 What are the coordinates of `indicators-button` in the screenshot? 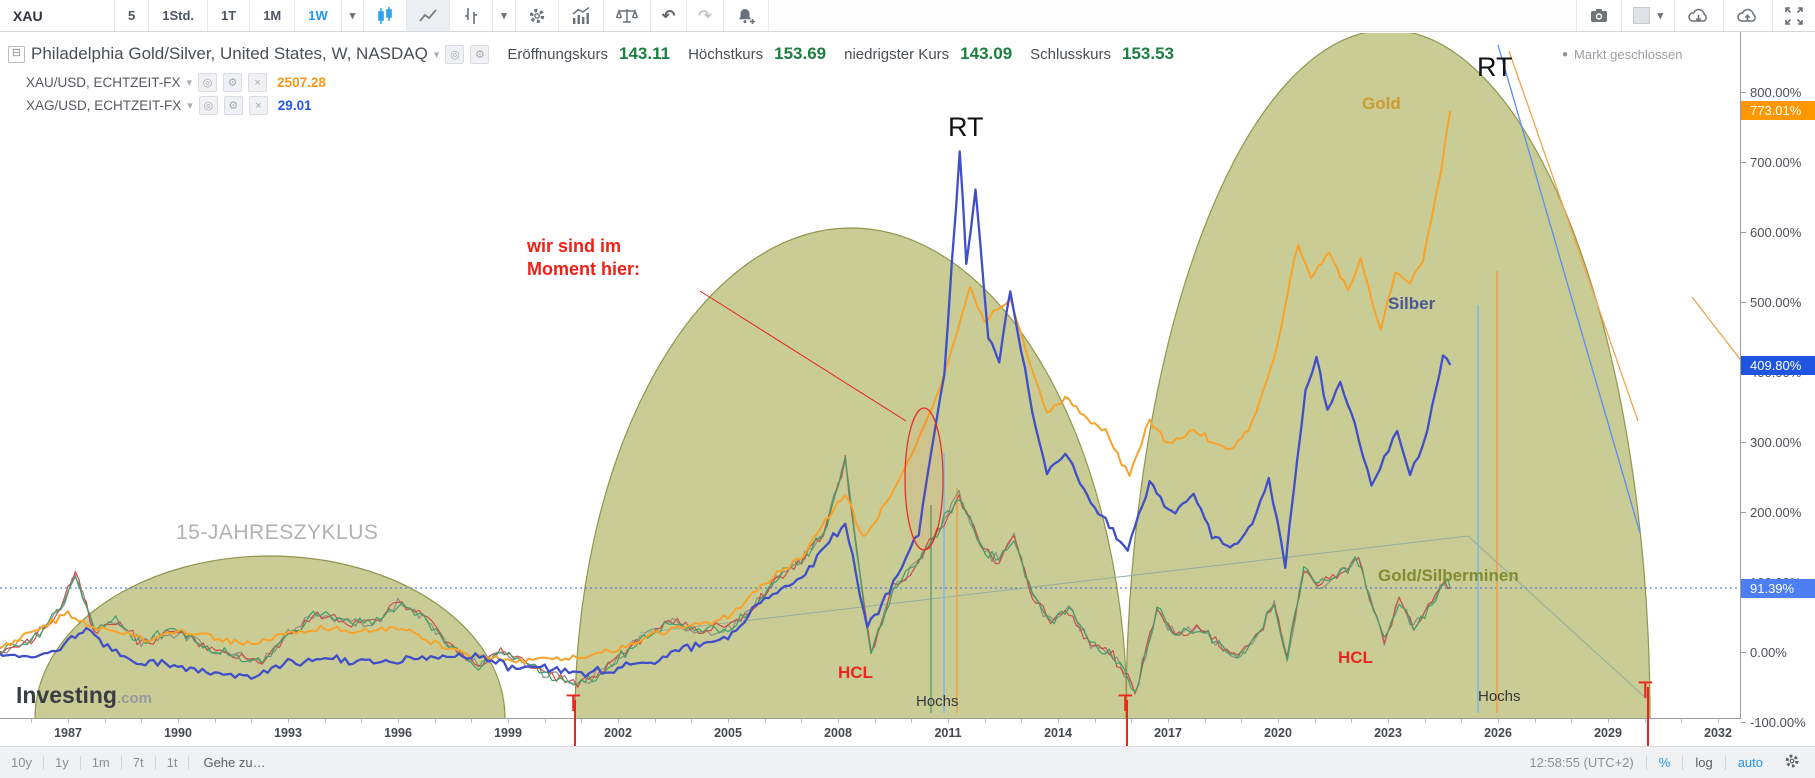 It's located at (581, 15).